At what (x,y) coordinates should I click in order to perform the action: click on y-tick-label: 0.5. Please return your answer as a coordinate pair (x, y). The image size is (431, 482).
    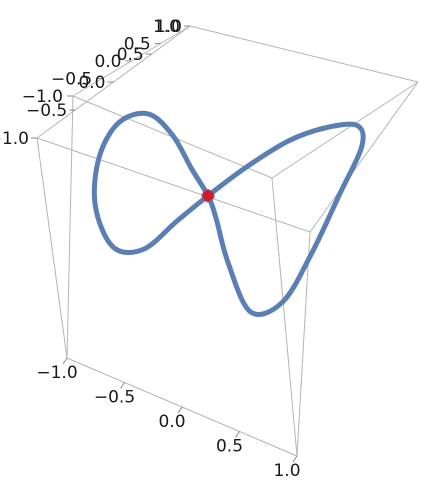
    Looking at the image, I should click on (137, 45).